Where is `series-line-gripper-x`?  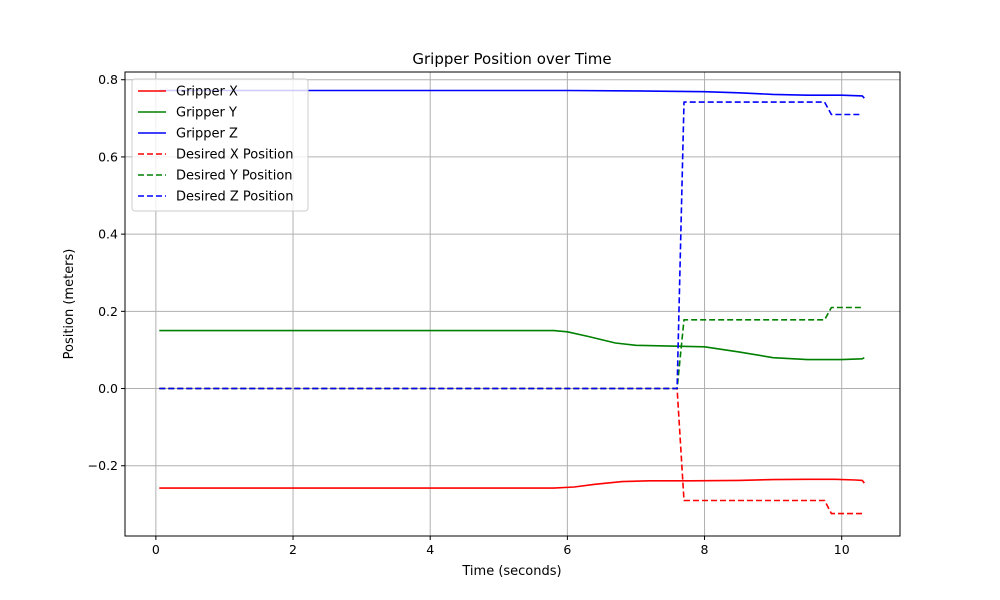
series-line-gripper-x is located at coordinates (512, 483).